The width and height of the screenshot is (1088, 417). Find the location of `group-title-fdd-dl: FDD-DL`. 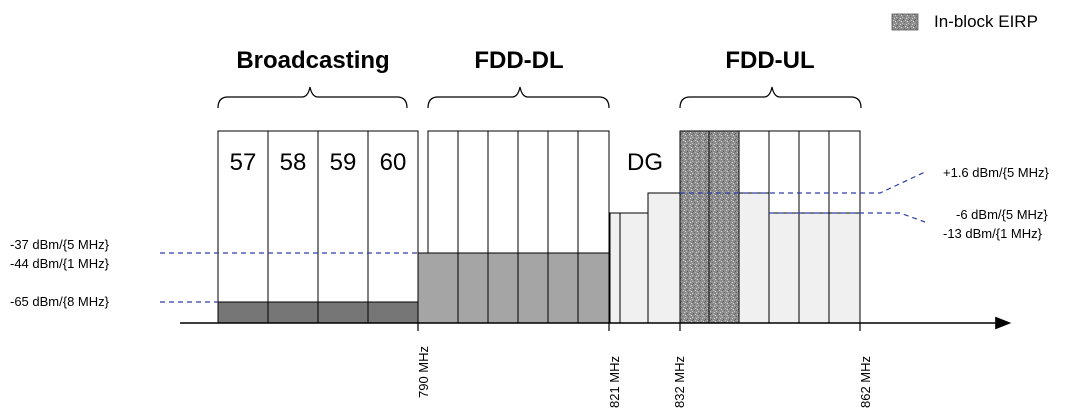

group-title-fdd-dl: FDD-DL is located at coordinates (518, 60).